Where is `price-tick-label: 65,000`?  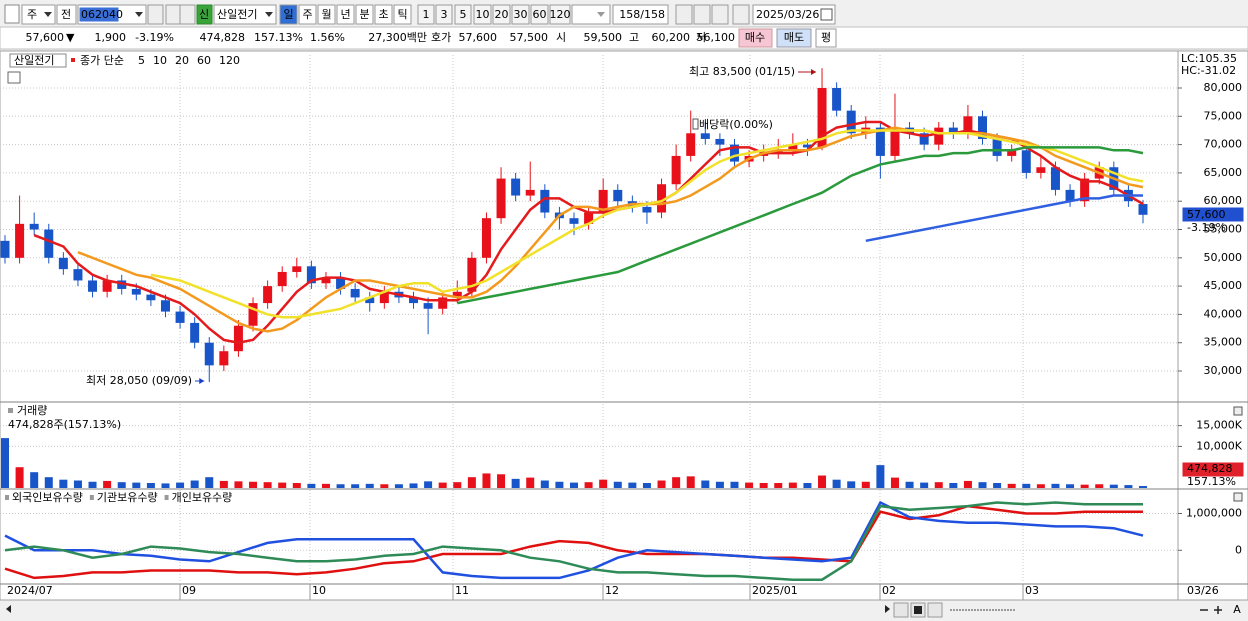
price-tick-label: 65,000 is located at coordinates (1223, 172).